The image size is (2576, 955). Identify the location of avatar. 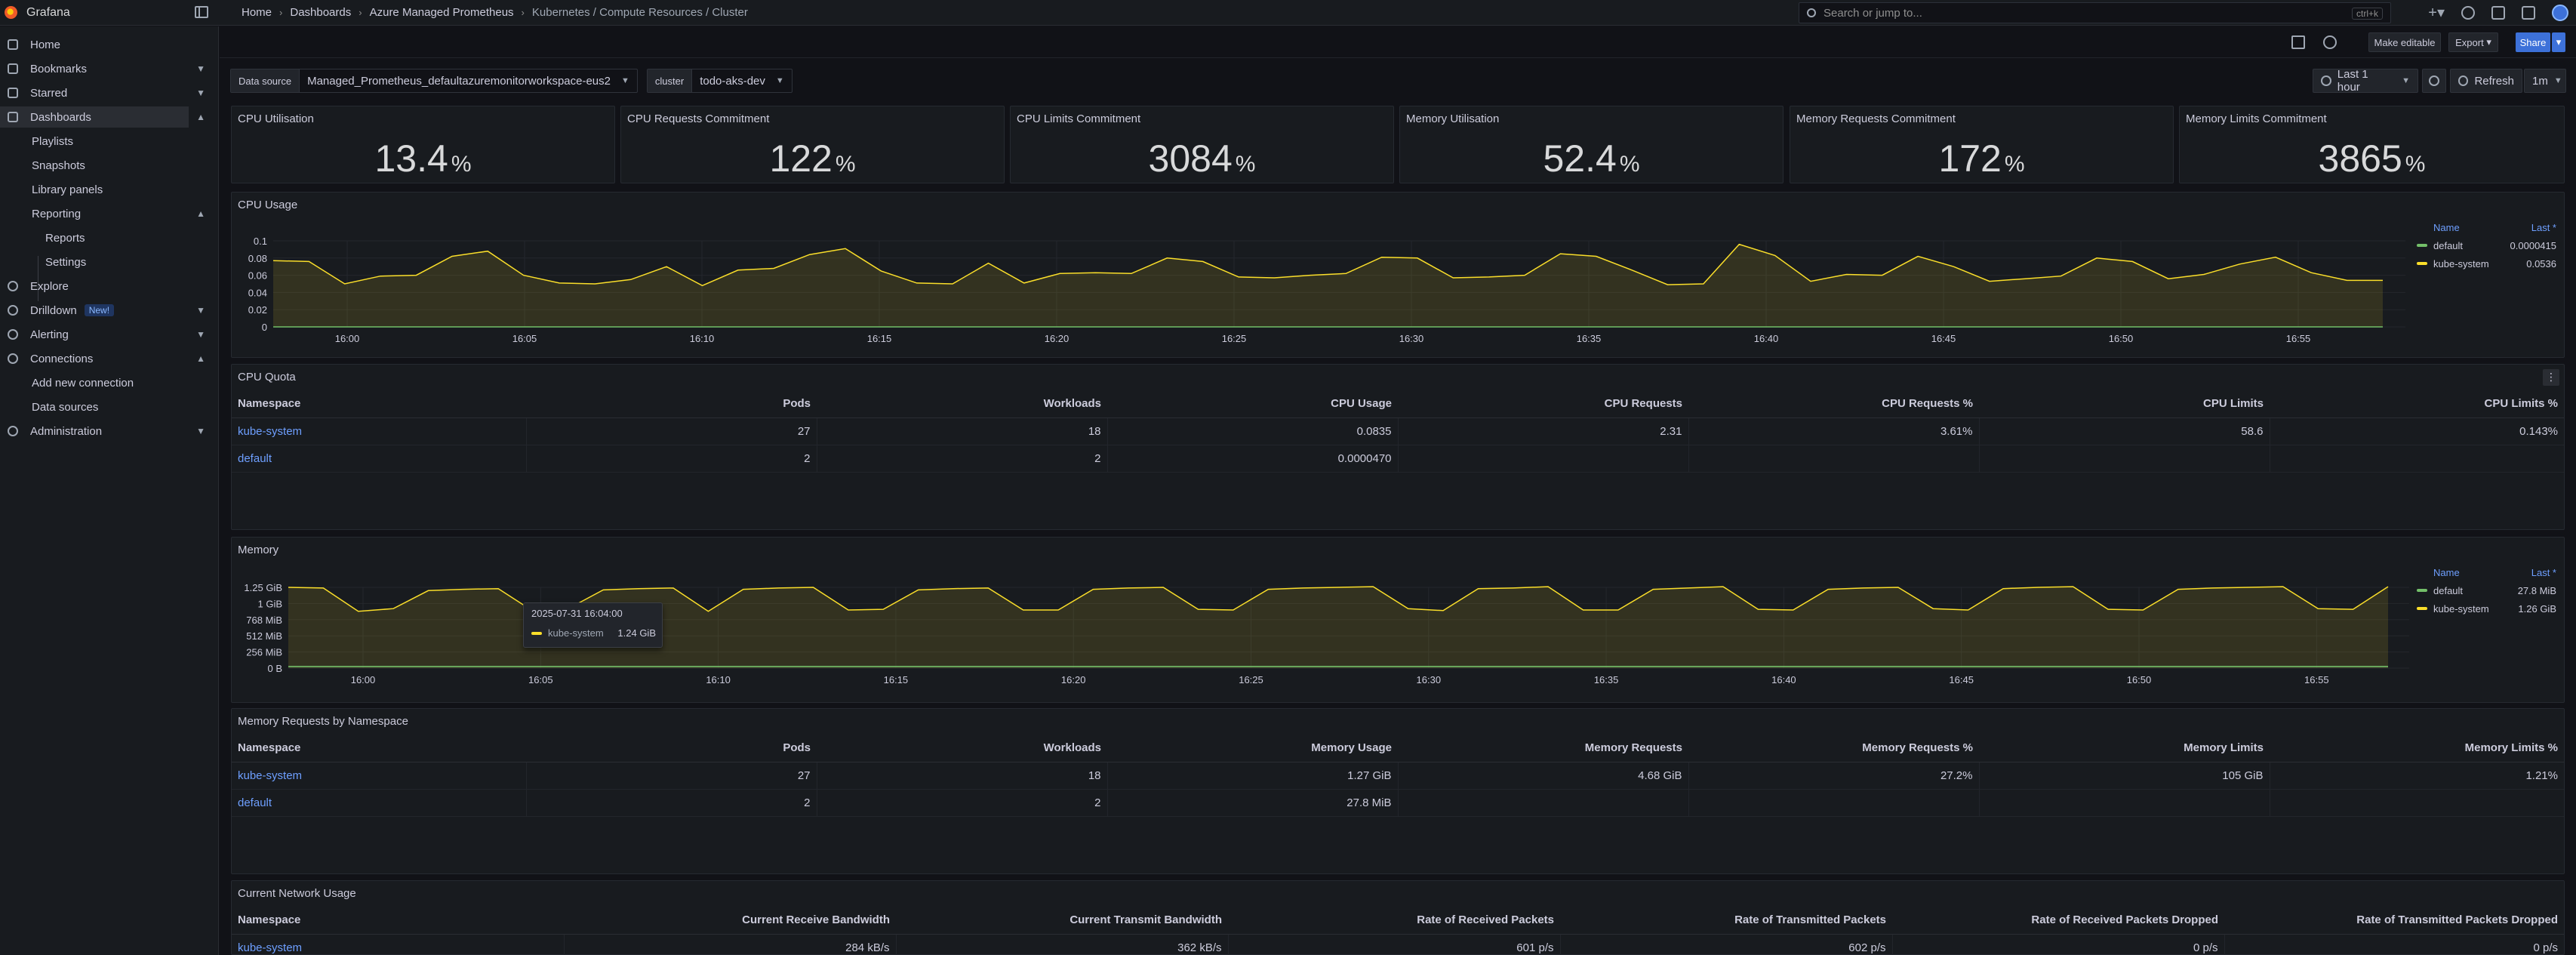
(2560, 13).